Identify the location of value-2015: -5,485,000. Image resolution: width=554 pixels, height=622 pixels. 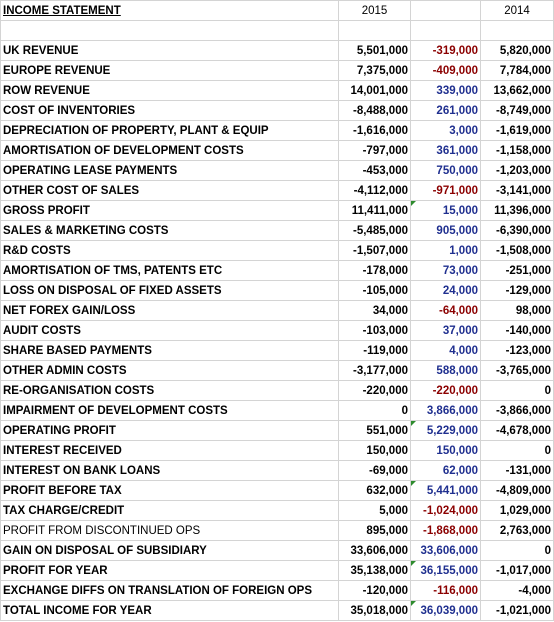
(374, 230).